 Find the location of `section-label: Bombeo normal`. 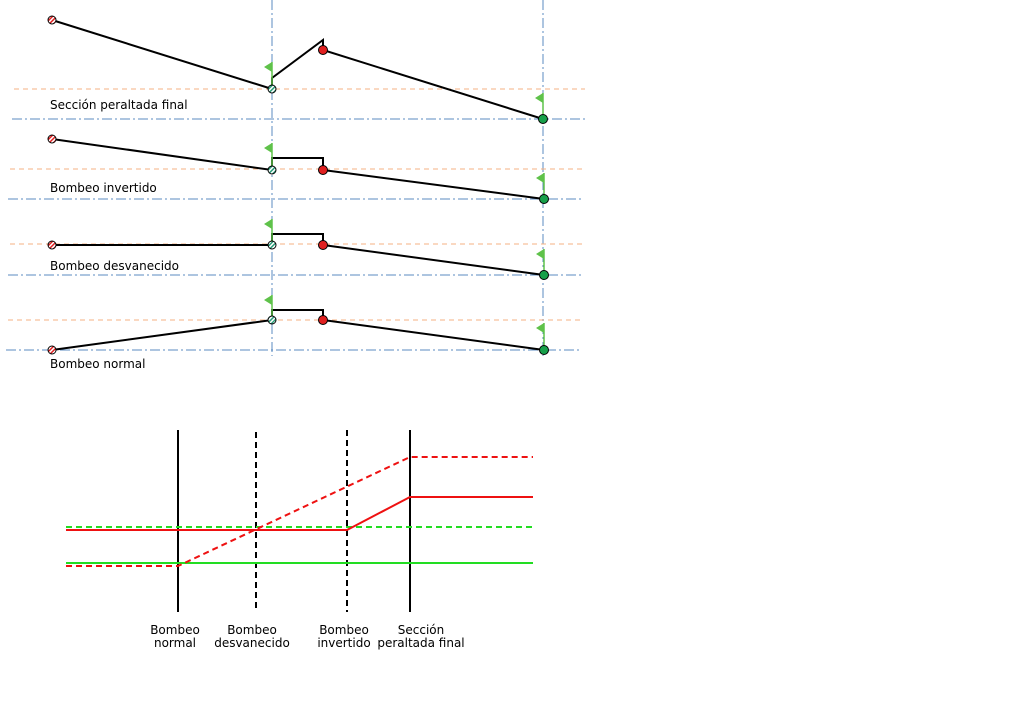

section-label: Bombeo normal is located at coordinates (97, 364).